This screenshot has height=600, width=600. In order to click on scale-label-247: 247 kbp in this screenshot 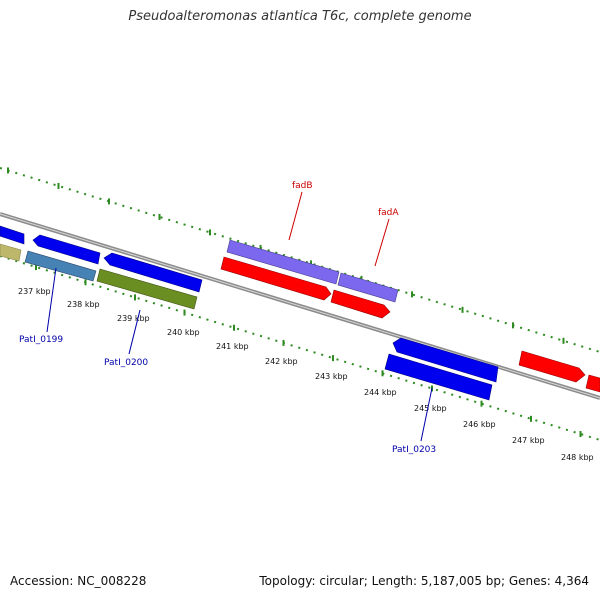, I will do `click(528, 440)`.